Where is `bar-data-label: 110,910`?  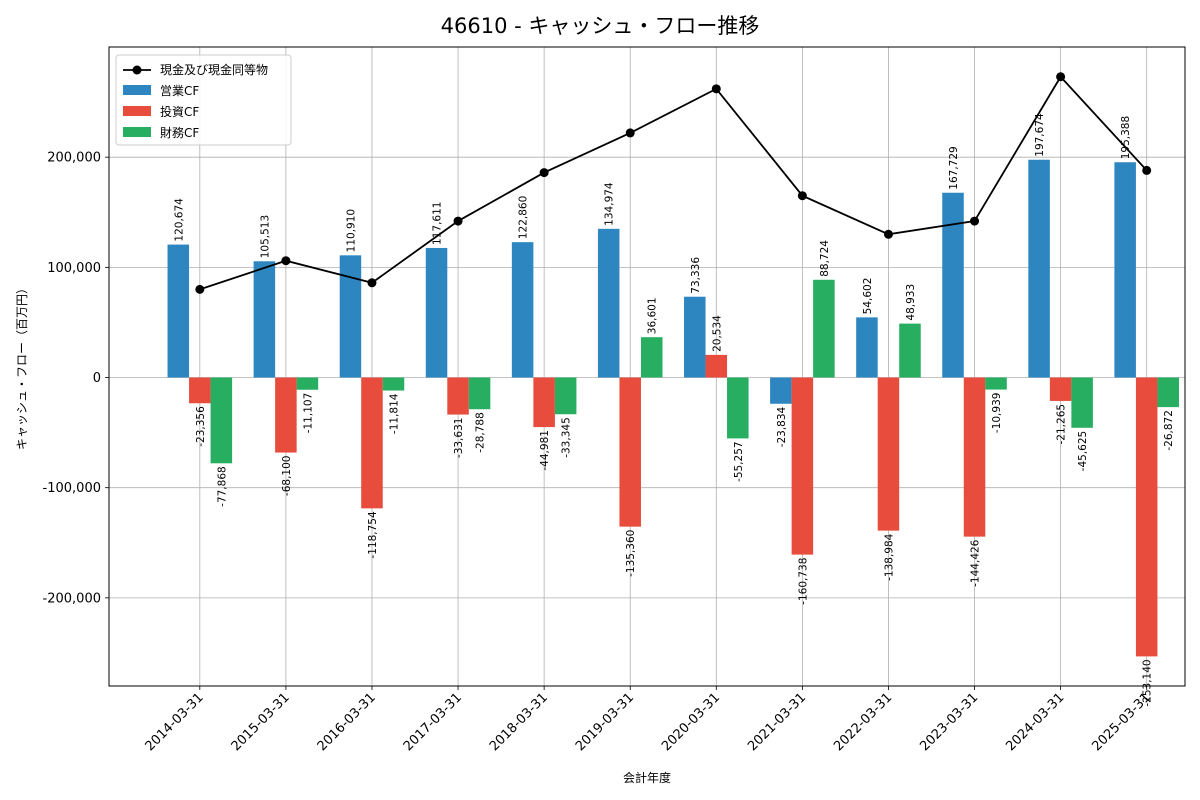
bar-data-label: 110,910 is located at coordinates (351, 230).